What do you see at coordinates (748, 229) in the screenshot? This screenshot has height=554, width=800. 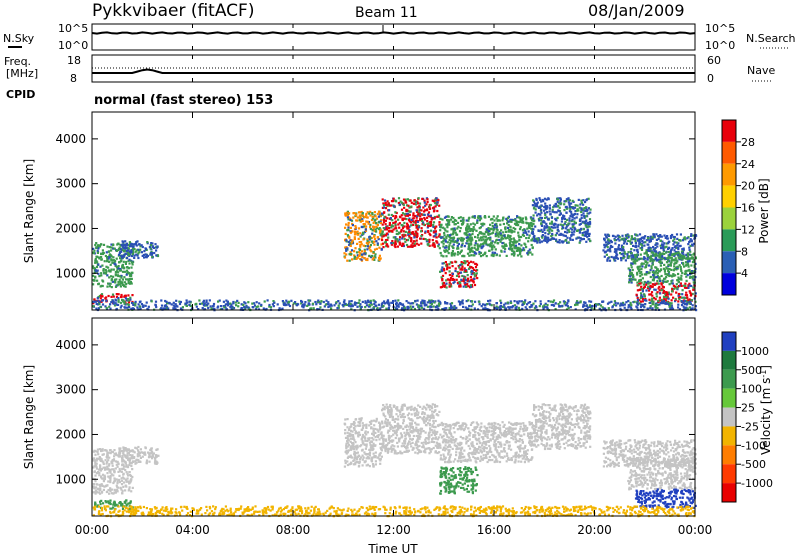 I see `colorbar-tick-label: 12` at bounding box center [748, 229].